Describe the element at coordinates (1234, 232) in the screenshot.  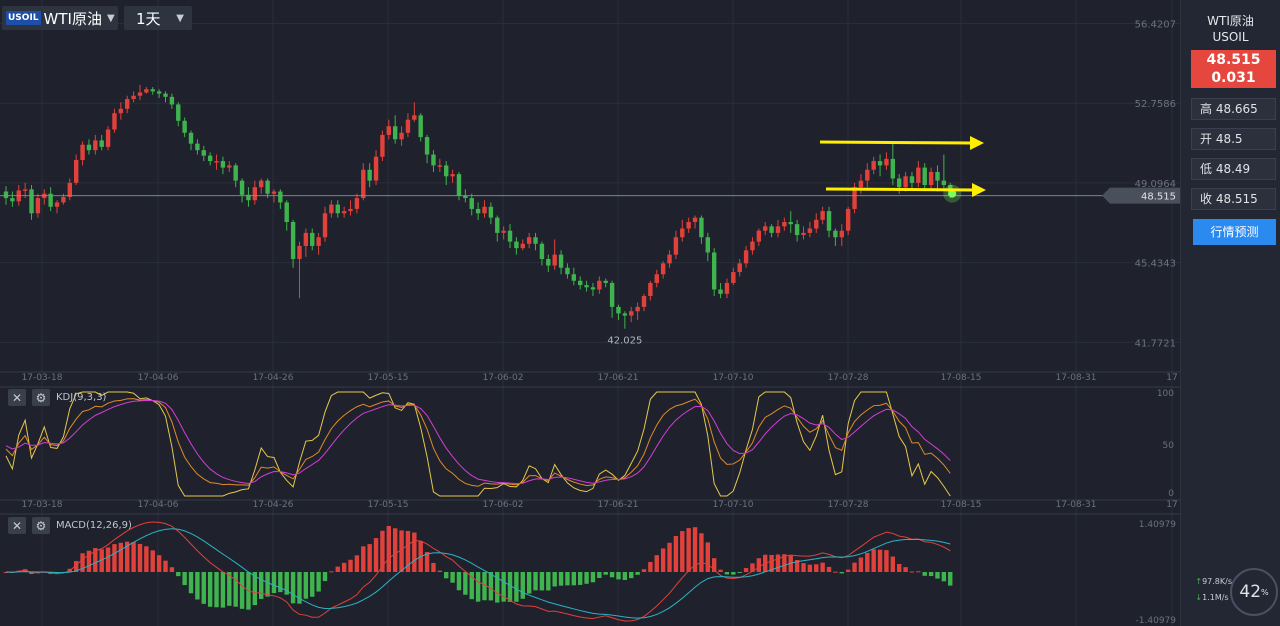
I see `predict-button: 行情预测` at that location.